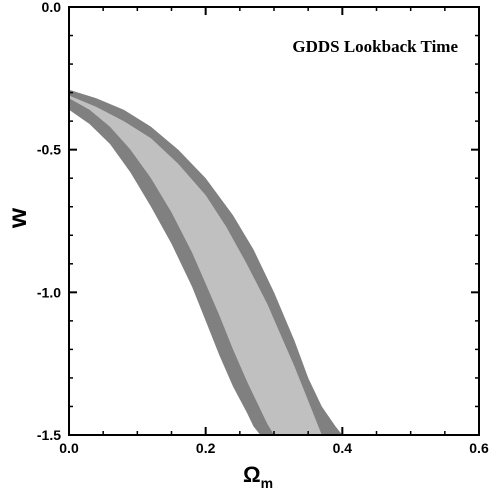 The image size is (493, 494). I want to click on x-tick-label: 0.6, so click(479, 448).